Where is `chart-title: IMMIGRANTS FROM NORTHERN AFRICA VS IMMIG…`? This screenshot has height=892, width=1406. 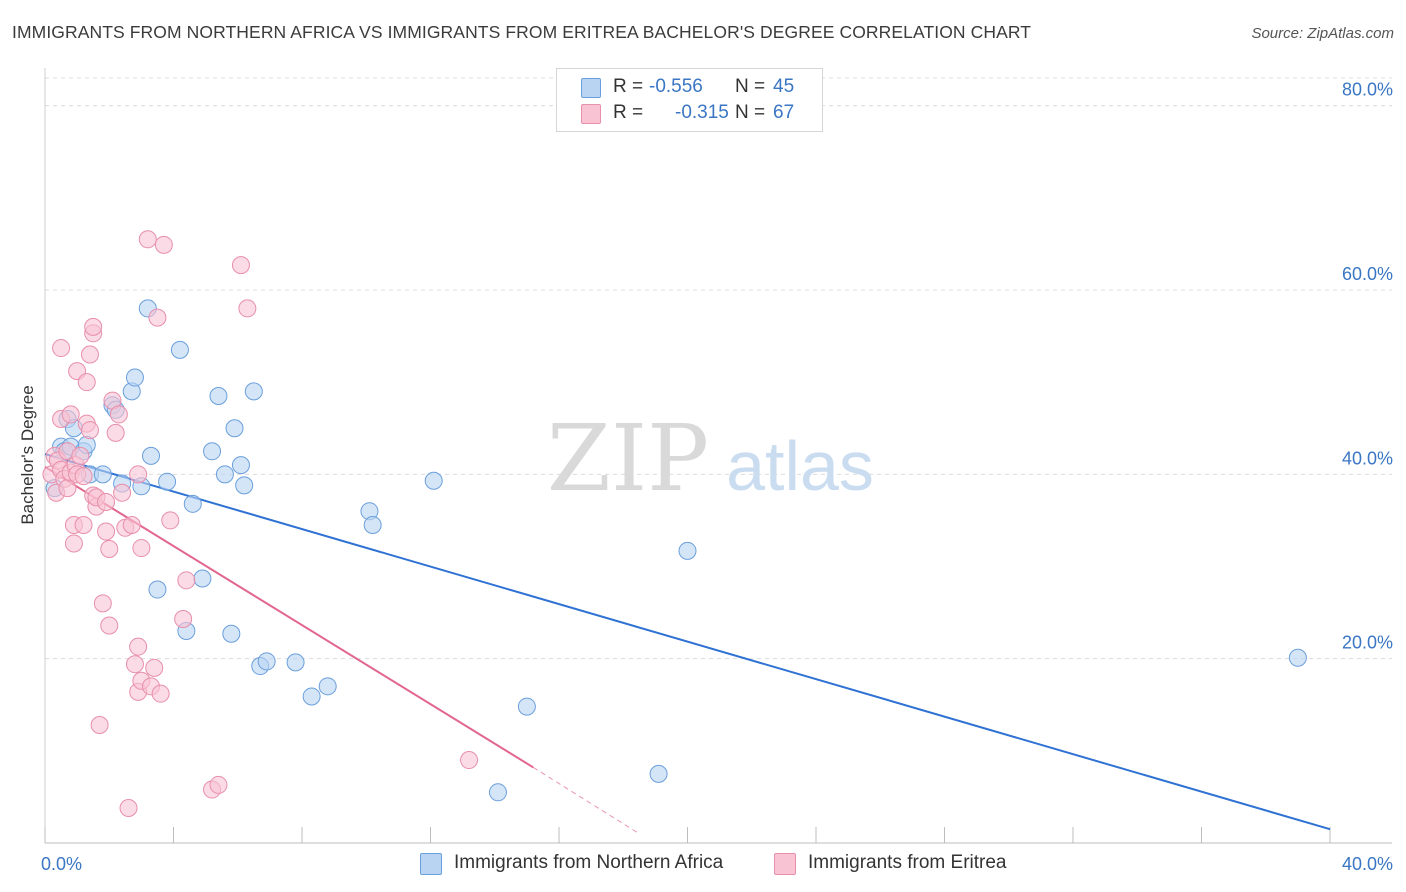
chart-title: IMMIGRANTS FROM NORTHERN AFRICA VS IMMIG… is located at coordinates (522, 32).